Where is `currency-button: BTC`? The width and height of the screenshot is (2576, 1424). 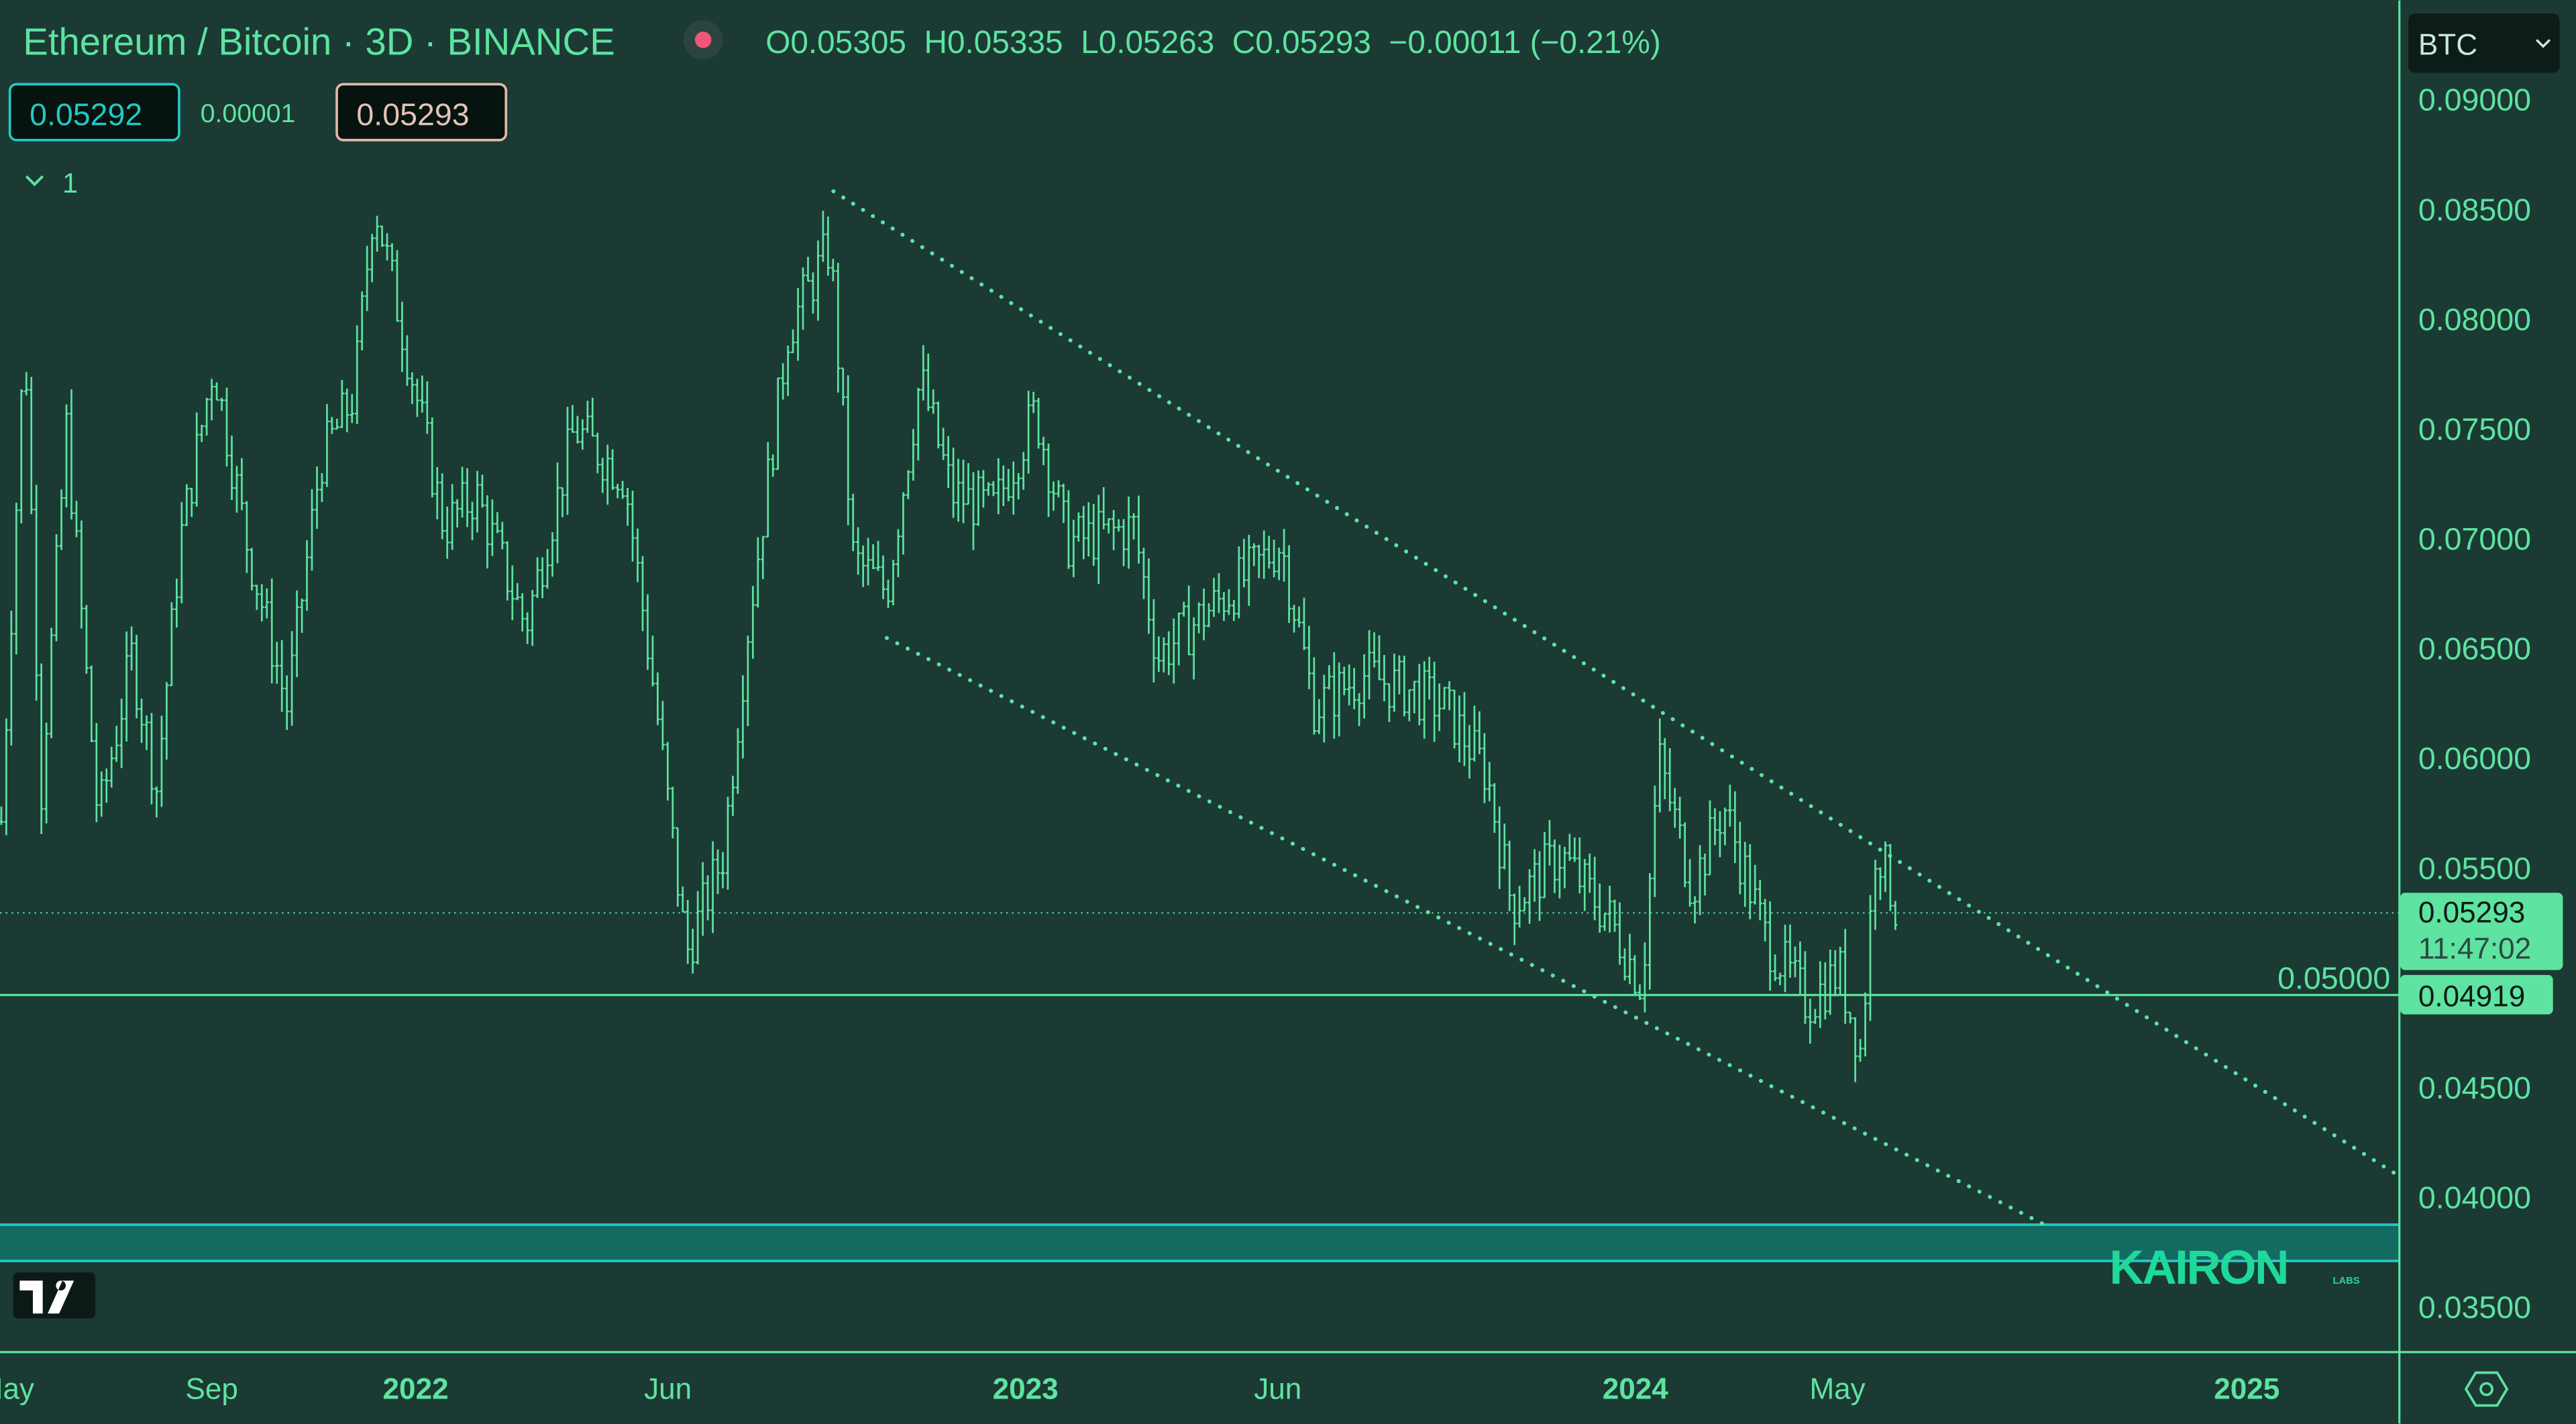
currency-button: BTC is located at coordinates (2484, 43).